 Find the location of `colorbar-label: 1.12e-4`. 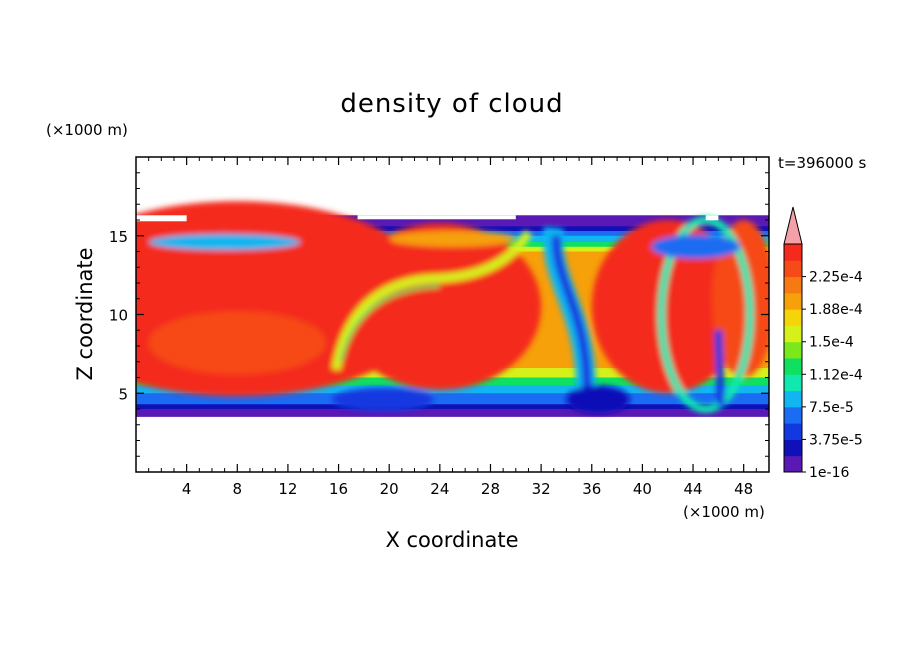

colorbar-label: 1.12e-4 is located at coordinates (836, 375).